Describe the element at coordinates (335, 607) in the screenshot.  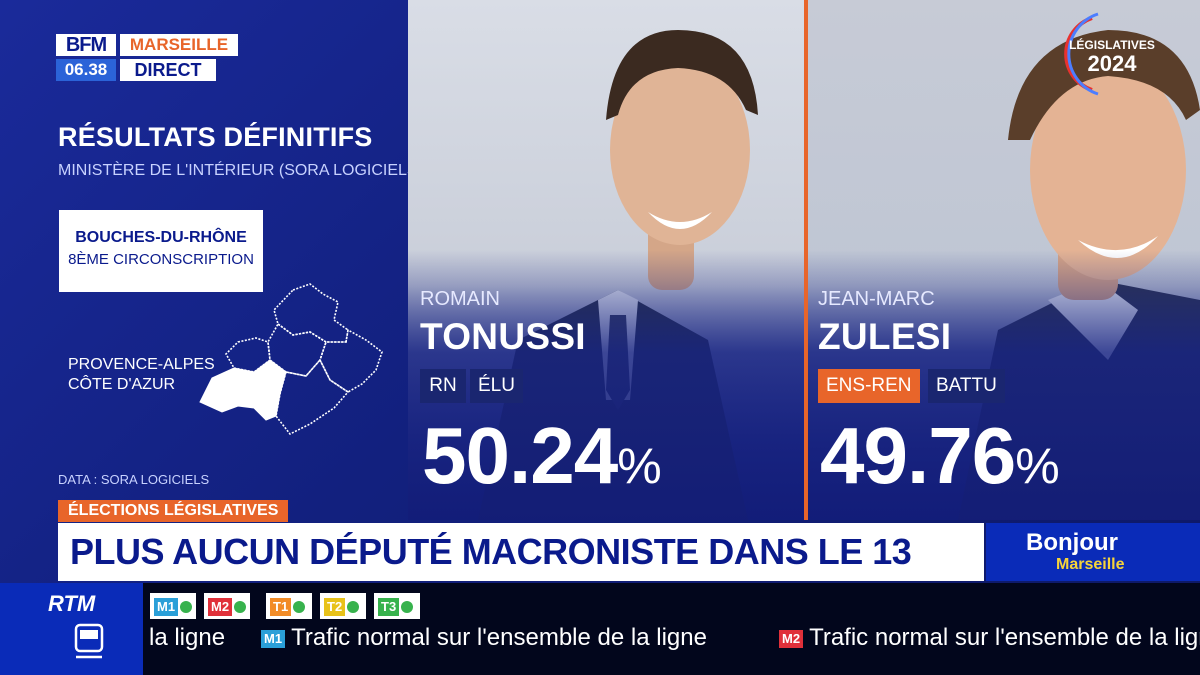
I see `line-code: T2` at that location.